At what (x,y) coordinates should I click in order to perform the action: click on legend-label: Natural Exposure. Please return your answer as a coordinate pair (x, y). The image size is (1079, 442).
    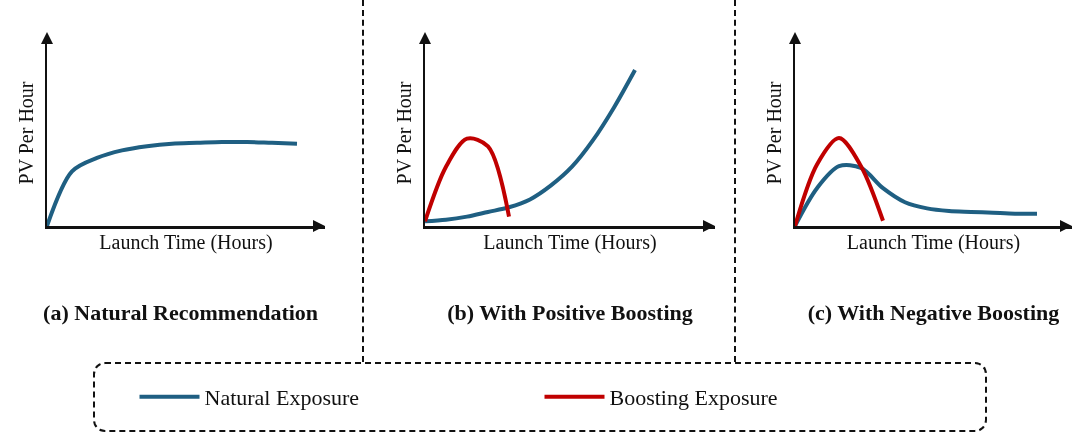
    Looking at the image, I should click on (282, 398).